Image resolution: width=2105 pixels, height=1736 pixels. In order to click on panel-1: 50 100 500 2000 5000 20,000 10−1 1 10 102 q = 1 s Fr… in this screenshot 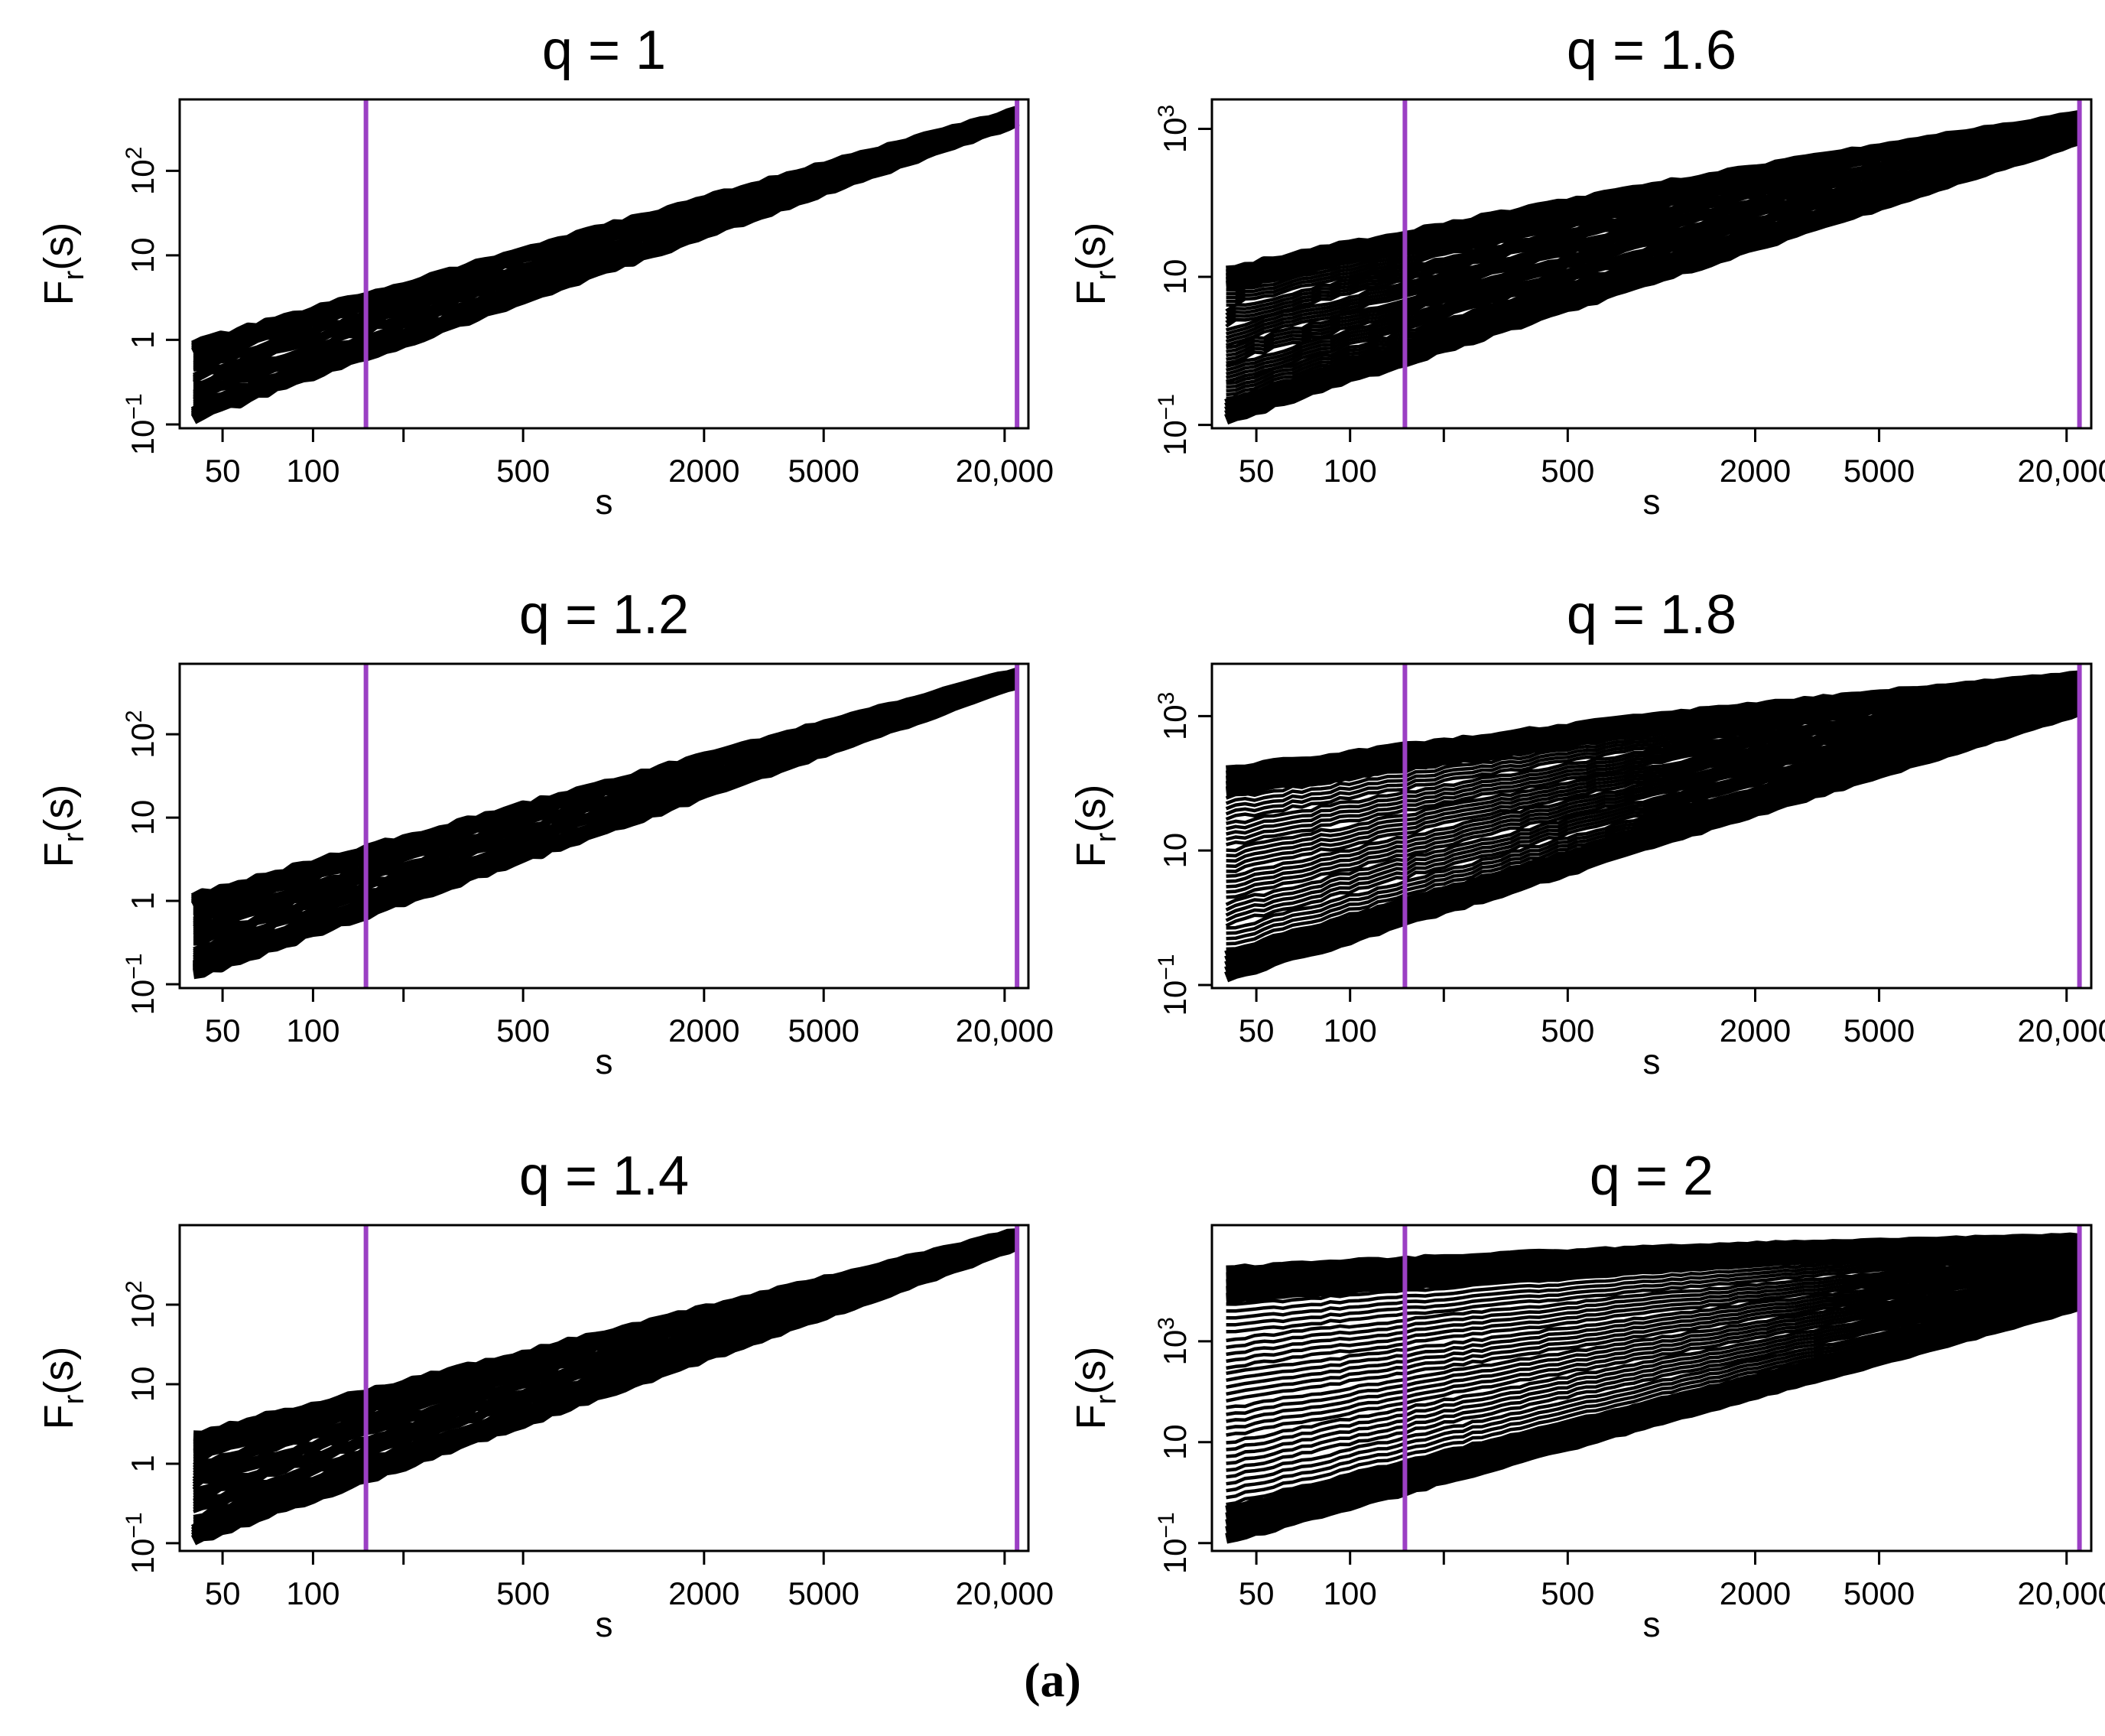, I will do `click(545, 271)`.